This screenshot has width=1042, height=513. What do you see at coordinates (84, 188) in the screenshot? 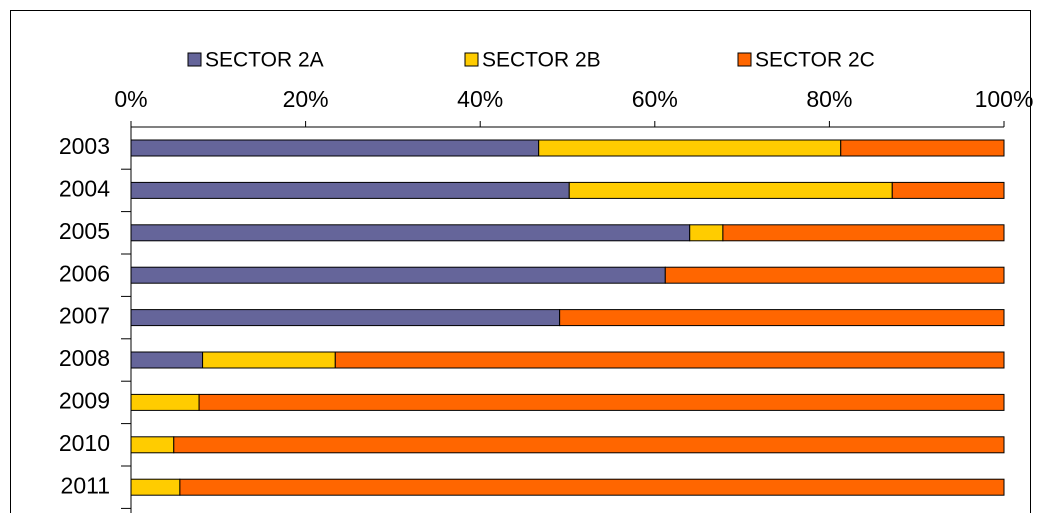
I see `y-tick-label: 2004` at bounding box center [84, 188].